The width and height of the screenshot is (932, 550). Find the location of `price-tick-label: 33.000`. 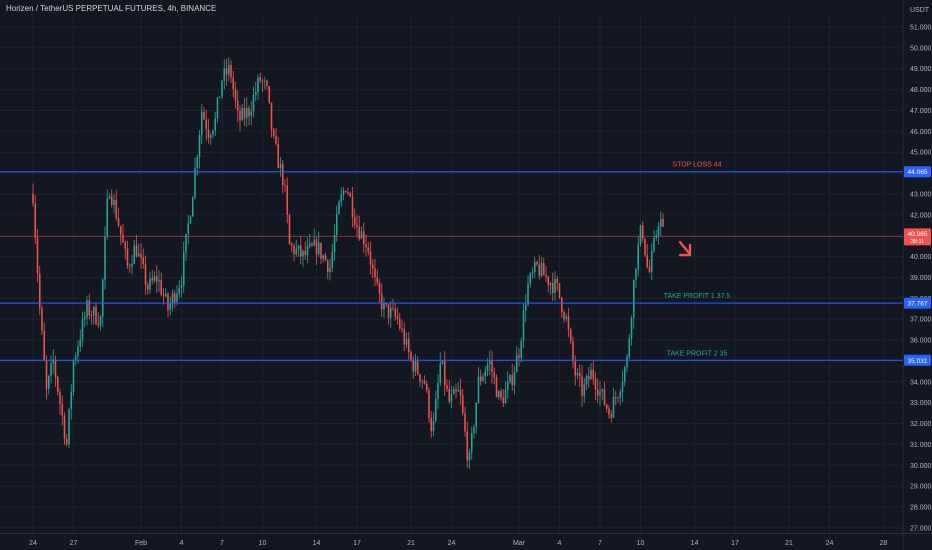

price-tick-label: 33.000 is located at coordinates (921, 403).